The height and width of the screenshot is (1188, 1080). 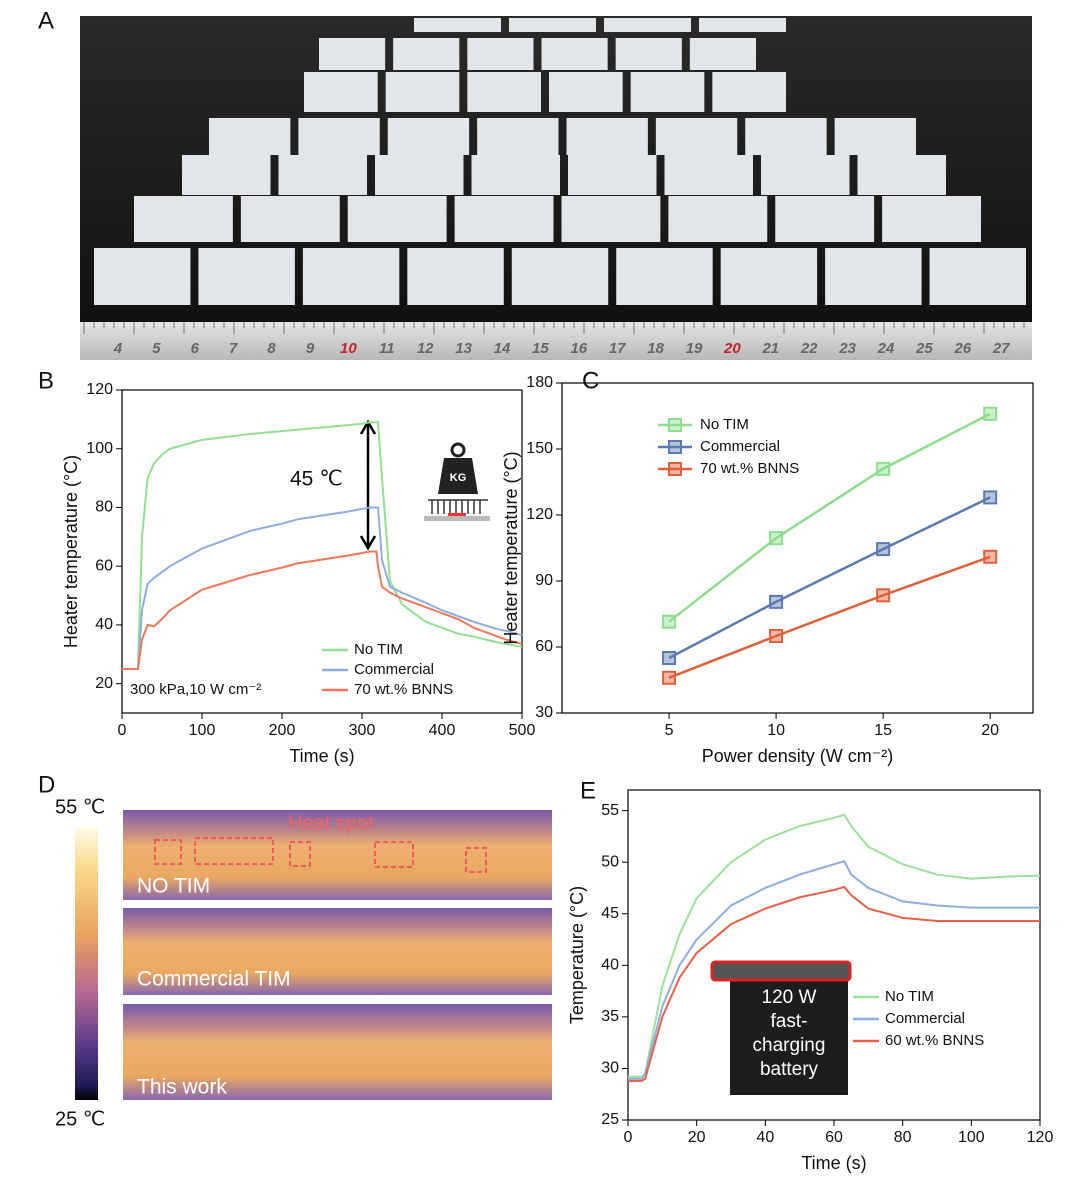 I want to click on ruler-label: 5, so click(x=156, y=348).